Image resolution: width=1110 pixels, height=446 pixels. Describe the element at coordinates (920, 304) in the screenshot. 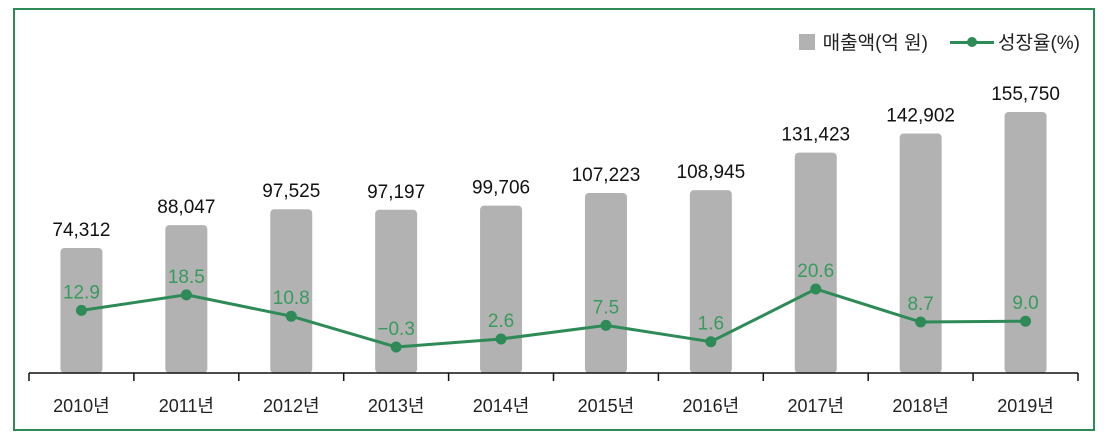

I see `growth-value-label: 8.7` at that location.